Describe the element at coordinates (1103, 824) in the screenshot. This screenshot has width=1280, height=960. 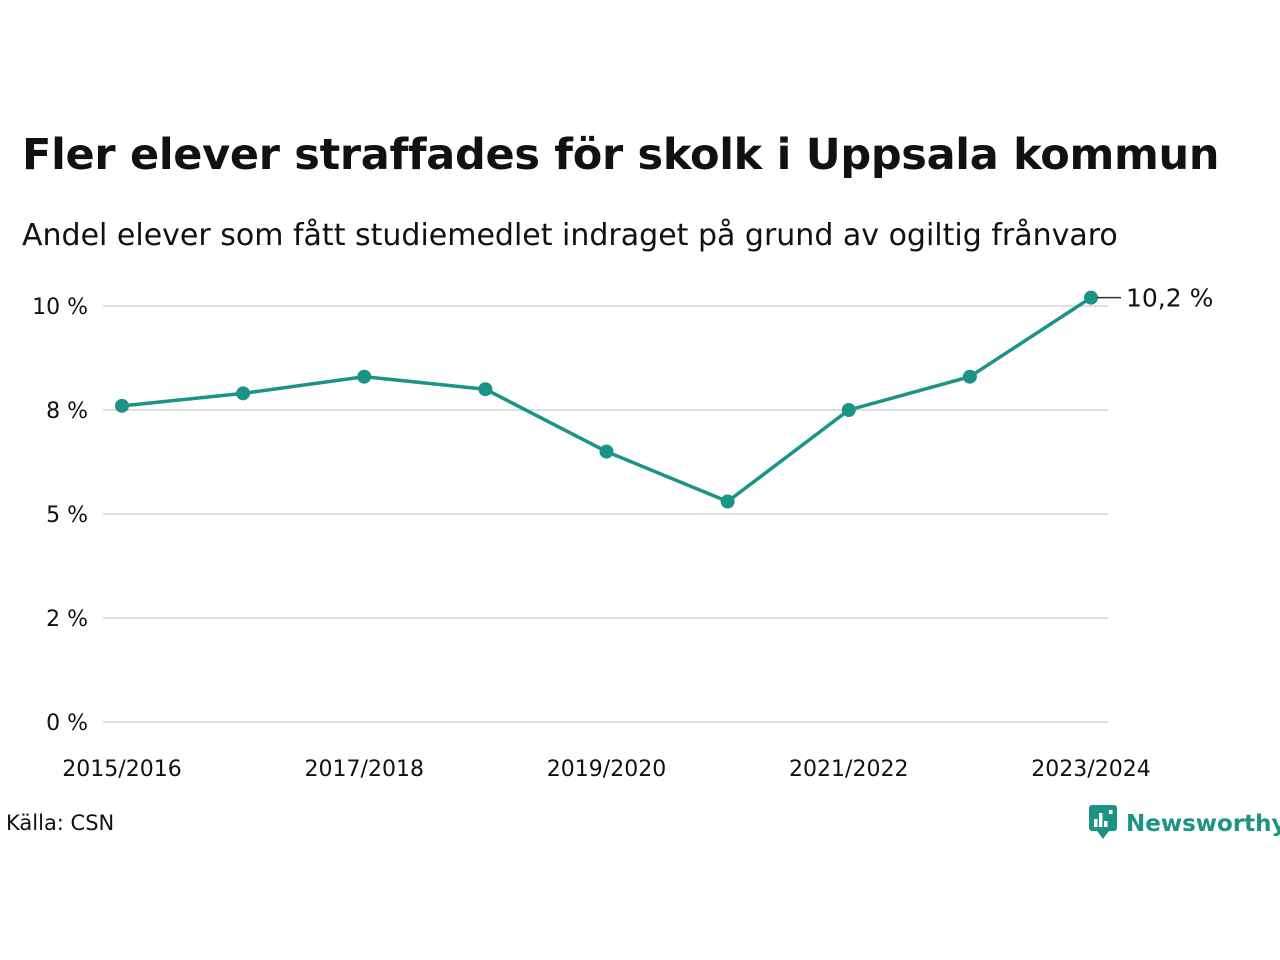
I see `newsworthy-logo-icon` at that location.